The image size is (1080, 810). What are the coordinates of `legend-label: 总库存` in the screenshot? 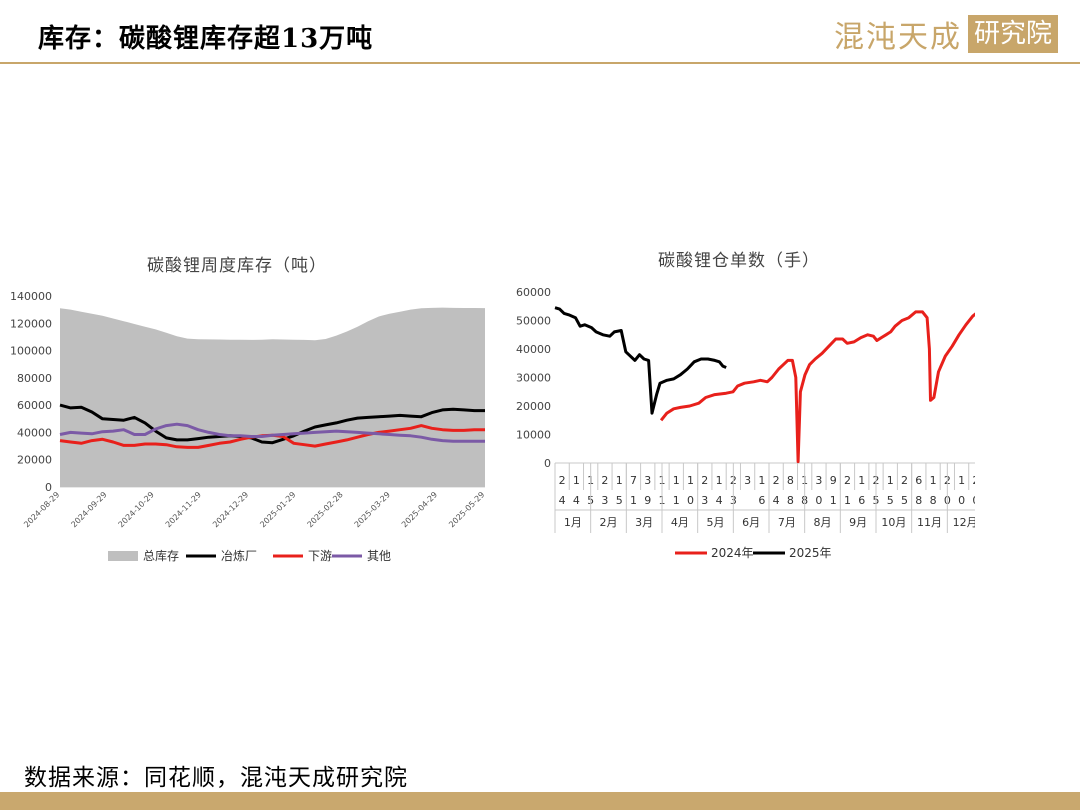 It's located at (161, 555).